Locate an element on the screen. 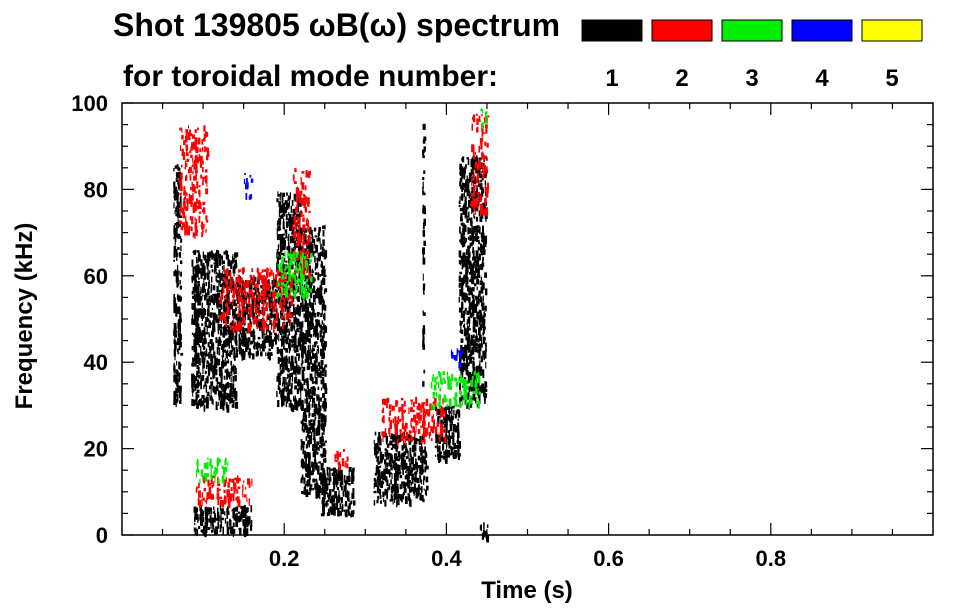  x-axis-label: Time (s) is located at coordinates (527, 590).